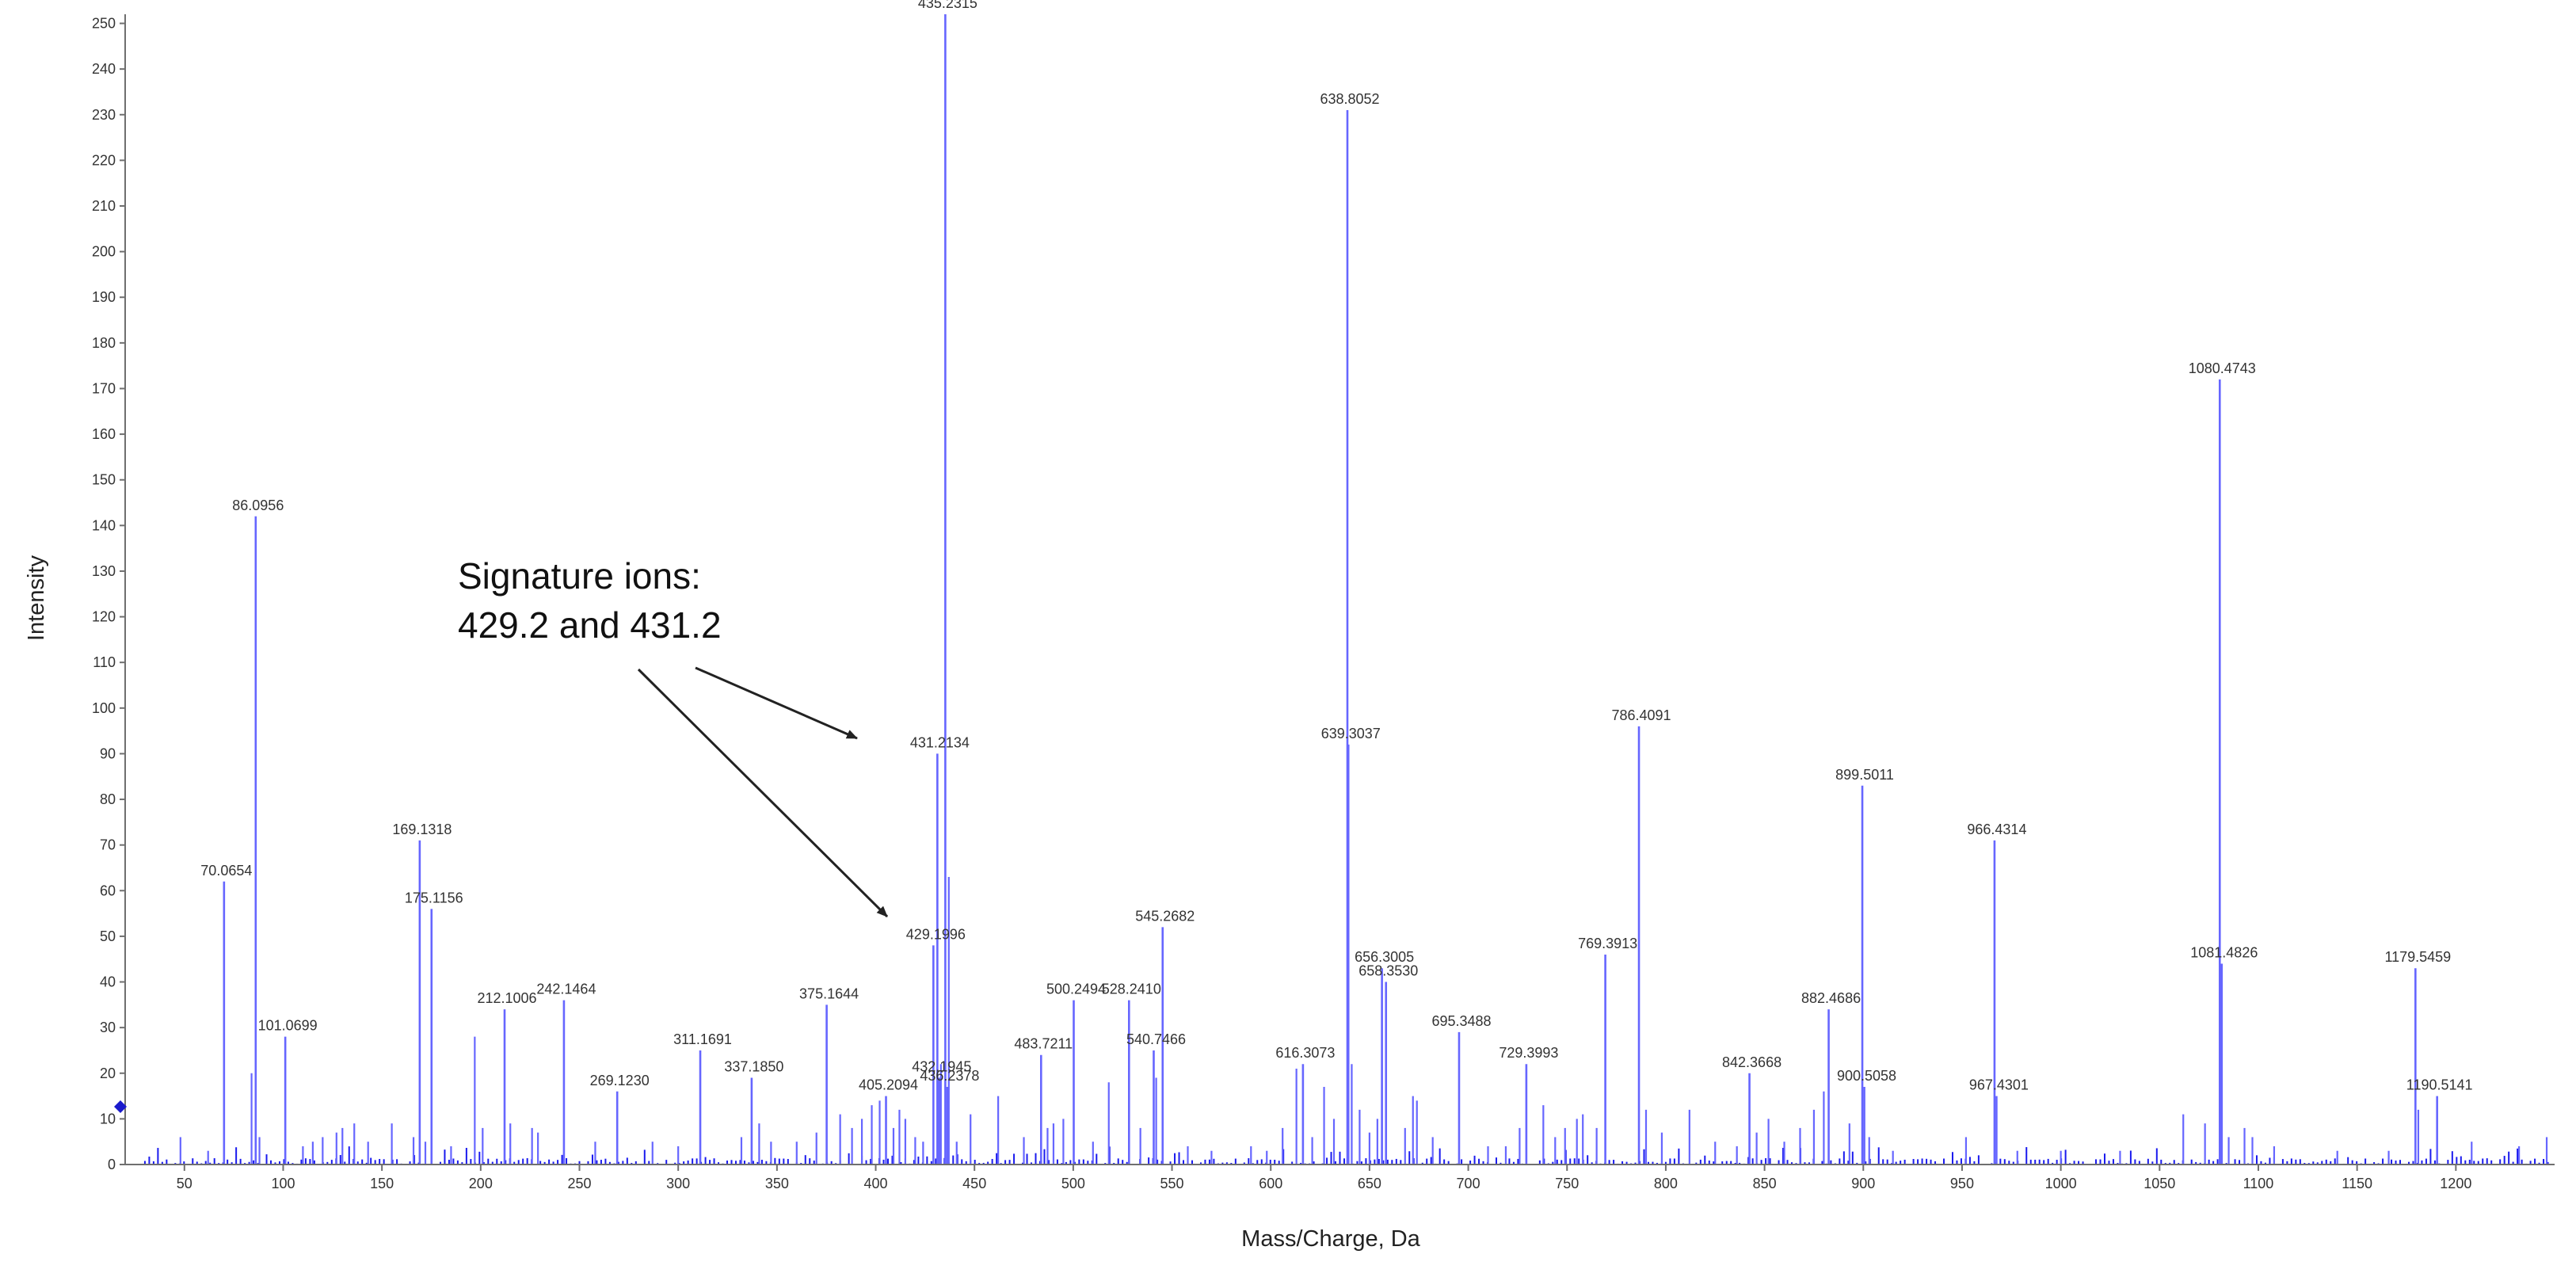 This screenshot has width=2576, height=1277. What do you see at coordinates (876, 1183) in the screenshot?
I see `x-tick-label: 400` at bounding box center [876, 1183].